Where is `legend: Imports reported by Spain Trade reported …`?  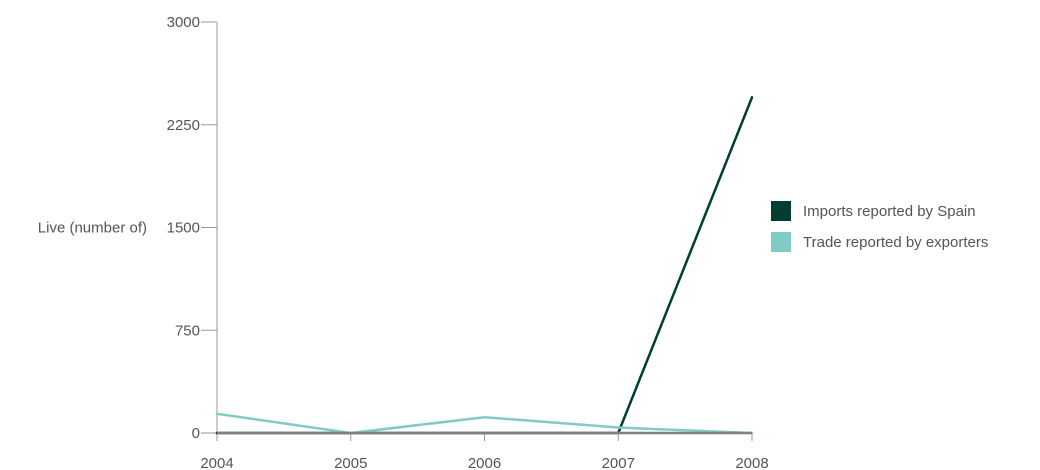
legend: Imports reported by Spain Trade reported … is located at coordinates (879, 226).